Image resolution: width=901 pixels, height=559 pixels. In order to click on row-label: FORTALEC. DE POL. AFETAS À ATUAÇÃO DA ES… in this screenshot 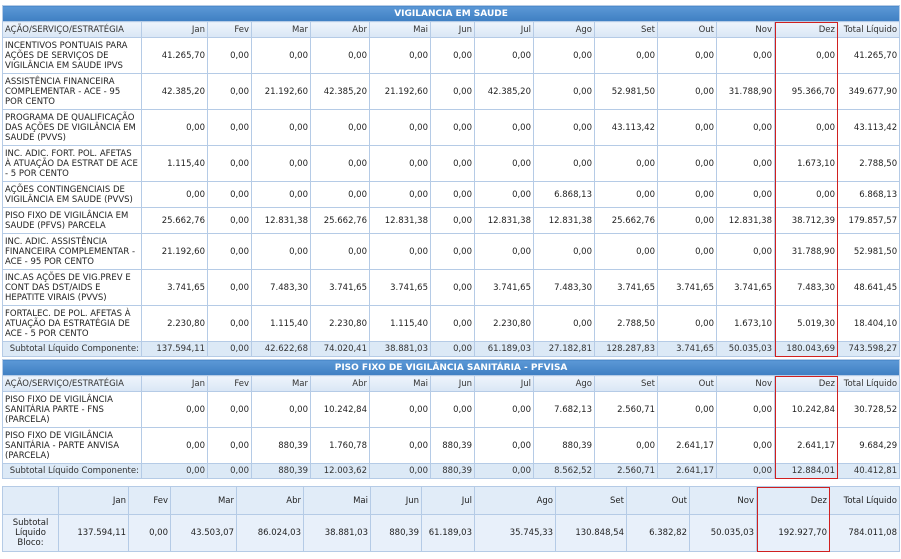, I will do `click(72, 323)`.